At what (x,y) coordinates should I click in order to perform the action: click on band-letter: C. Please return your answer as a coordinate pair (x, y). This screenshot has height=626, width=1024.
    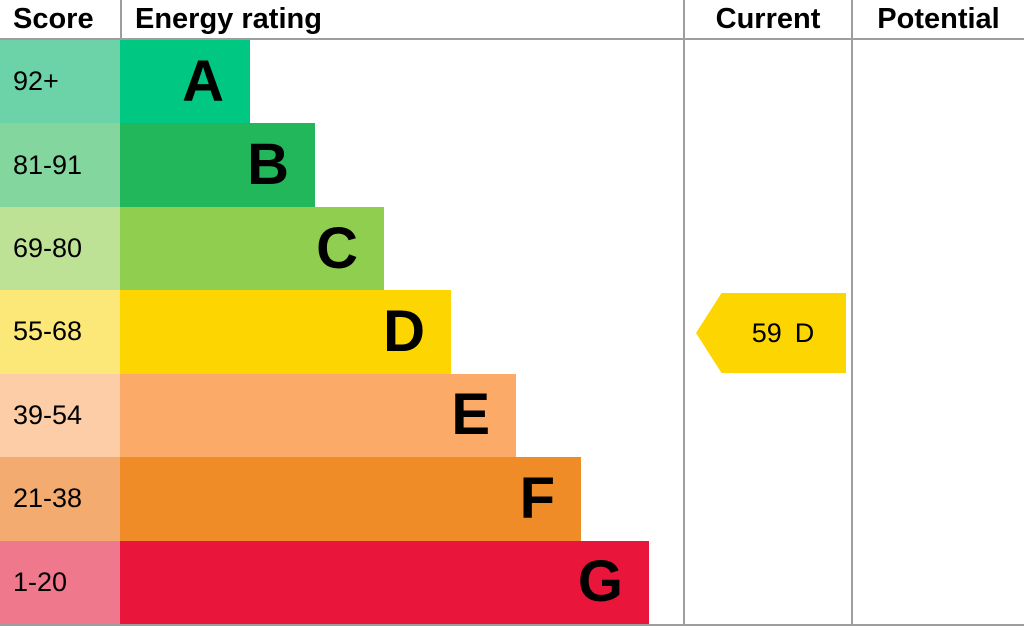
    Looking at the image, I should click on (337, 248).